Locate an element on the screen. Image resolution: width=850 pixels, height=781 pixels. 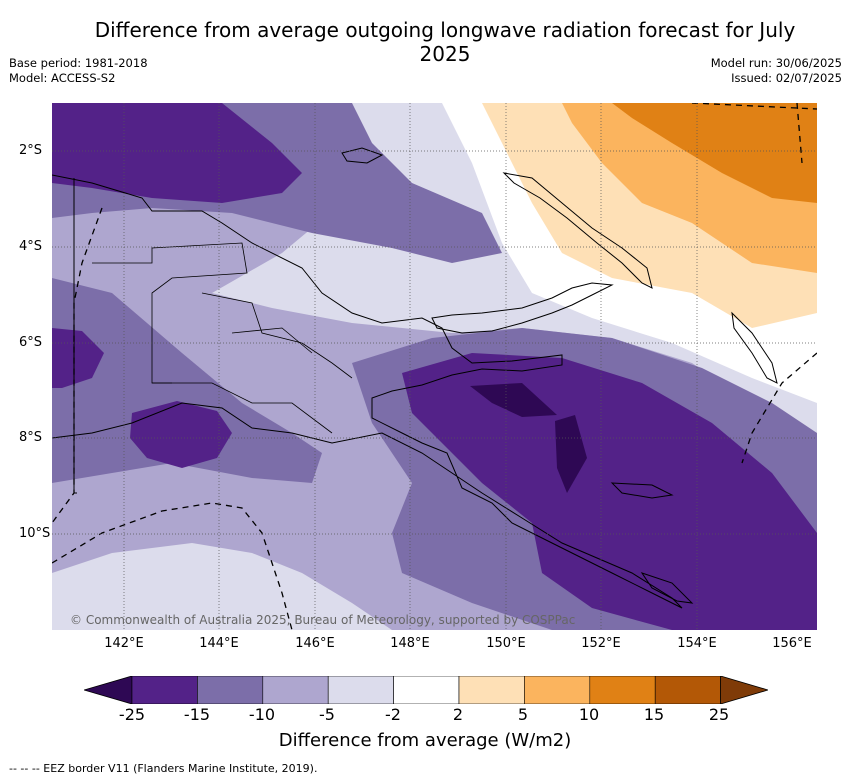
colorbar-label: 2 is located at coordinates (458, 714).